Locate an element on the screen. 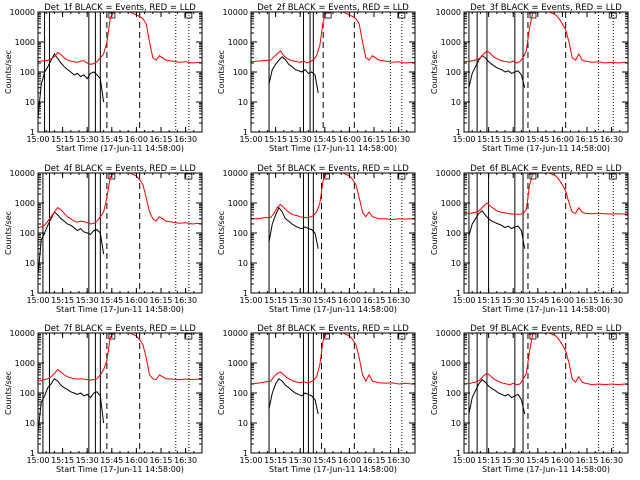 The height and width of the screenshot is (480, 640). chart-title: Det_3f BLACK = Events, RED = LLD is located at coordinates (546, 8).